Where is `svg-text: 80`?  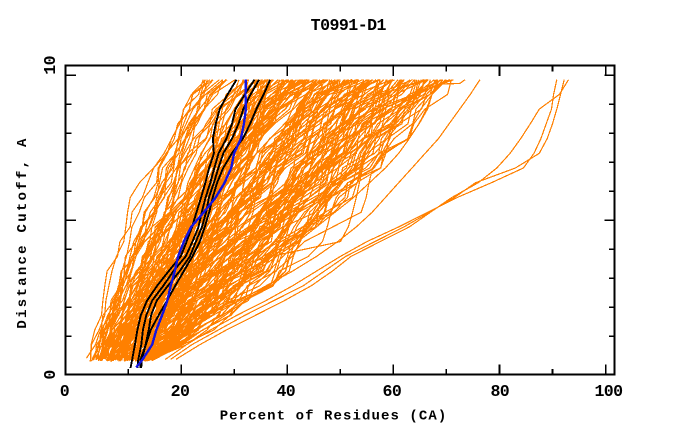 svg-text: 80 is located at coordinates (499, 391).